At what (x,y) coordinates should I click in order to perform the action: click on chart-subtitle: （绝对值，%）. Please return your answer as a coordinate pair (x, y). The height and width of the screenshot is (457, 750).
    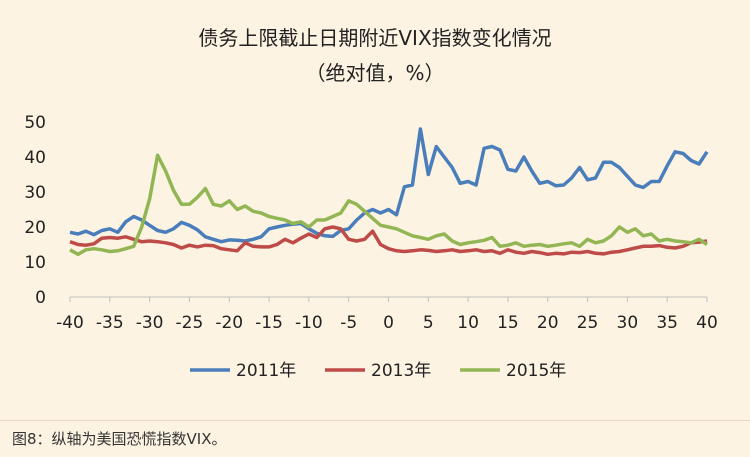
    Looking at the image, I should click on (374, 73).